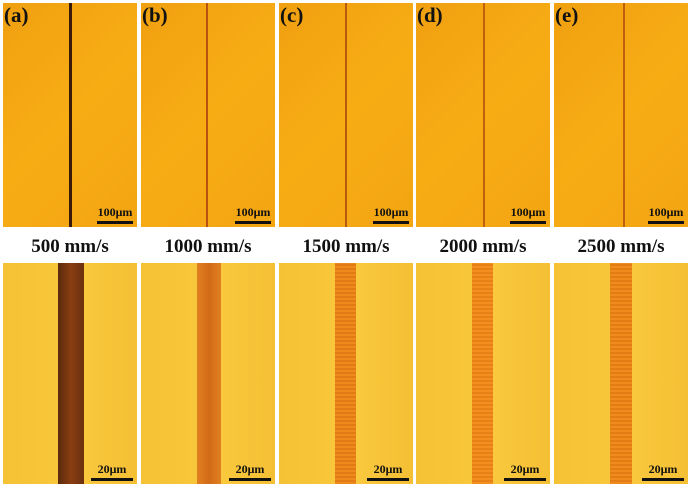  What do you see at coordinates (567, 15) in the screenshot?
I see `panel-label: (e)` at bounding box center [567, 15].